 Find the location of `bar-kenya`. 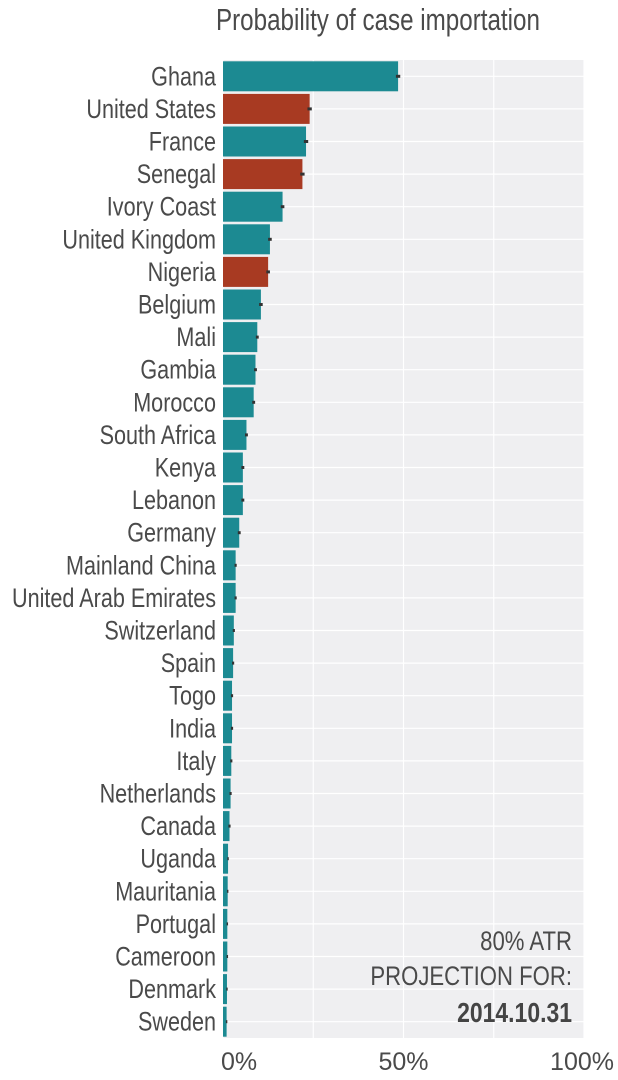

bar-kenya is located at coordinates (233, 467).